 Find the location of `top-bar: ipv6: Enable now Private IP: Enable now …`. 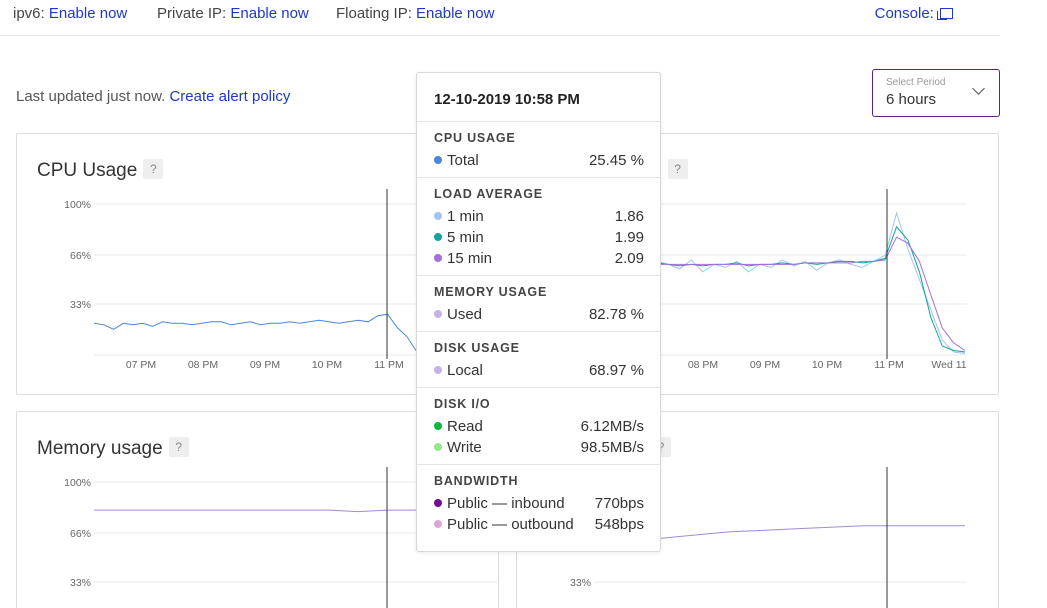

top-bar: ipv6: Enable now Private IP: Enable now … is located at coordinates (500, 18).